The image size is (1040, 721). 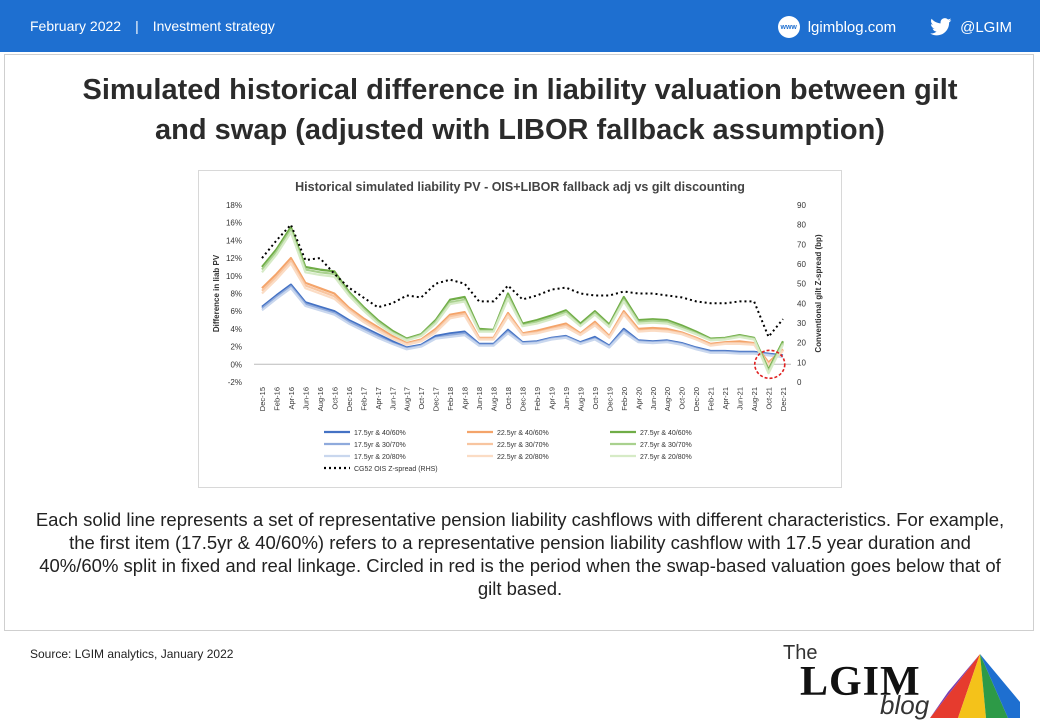 What do you see at coordinates (537, 399) in the screenshot?
I see `x-tick-label: Feb-19` at bounding box center [537, 399].